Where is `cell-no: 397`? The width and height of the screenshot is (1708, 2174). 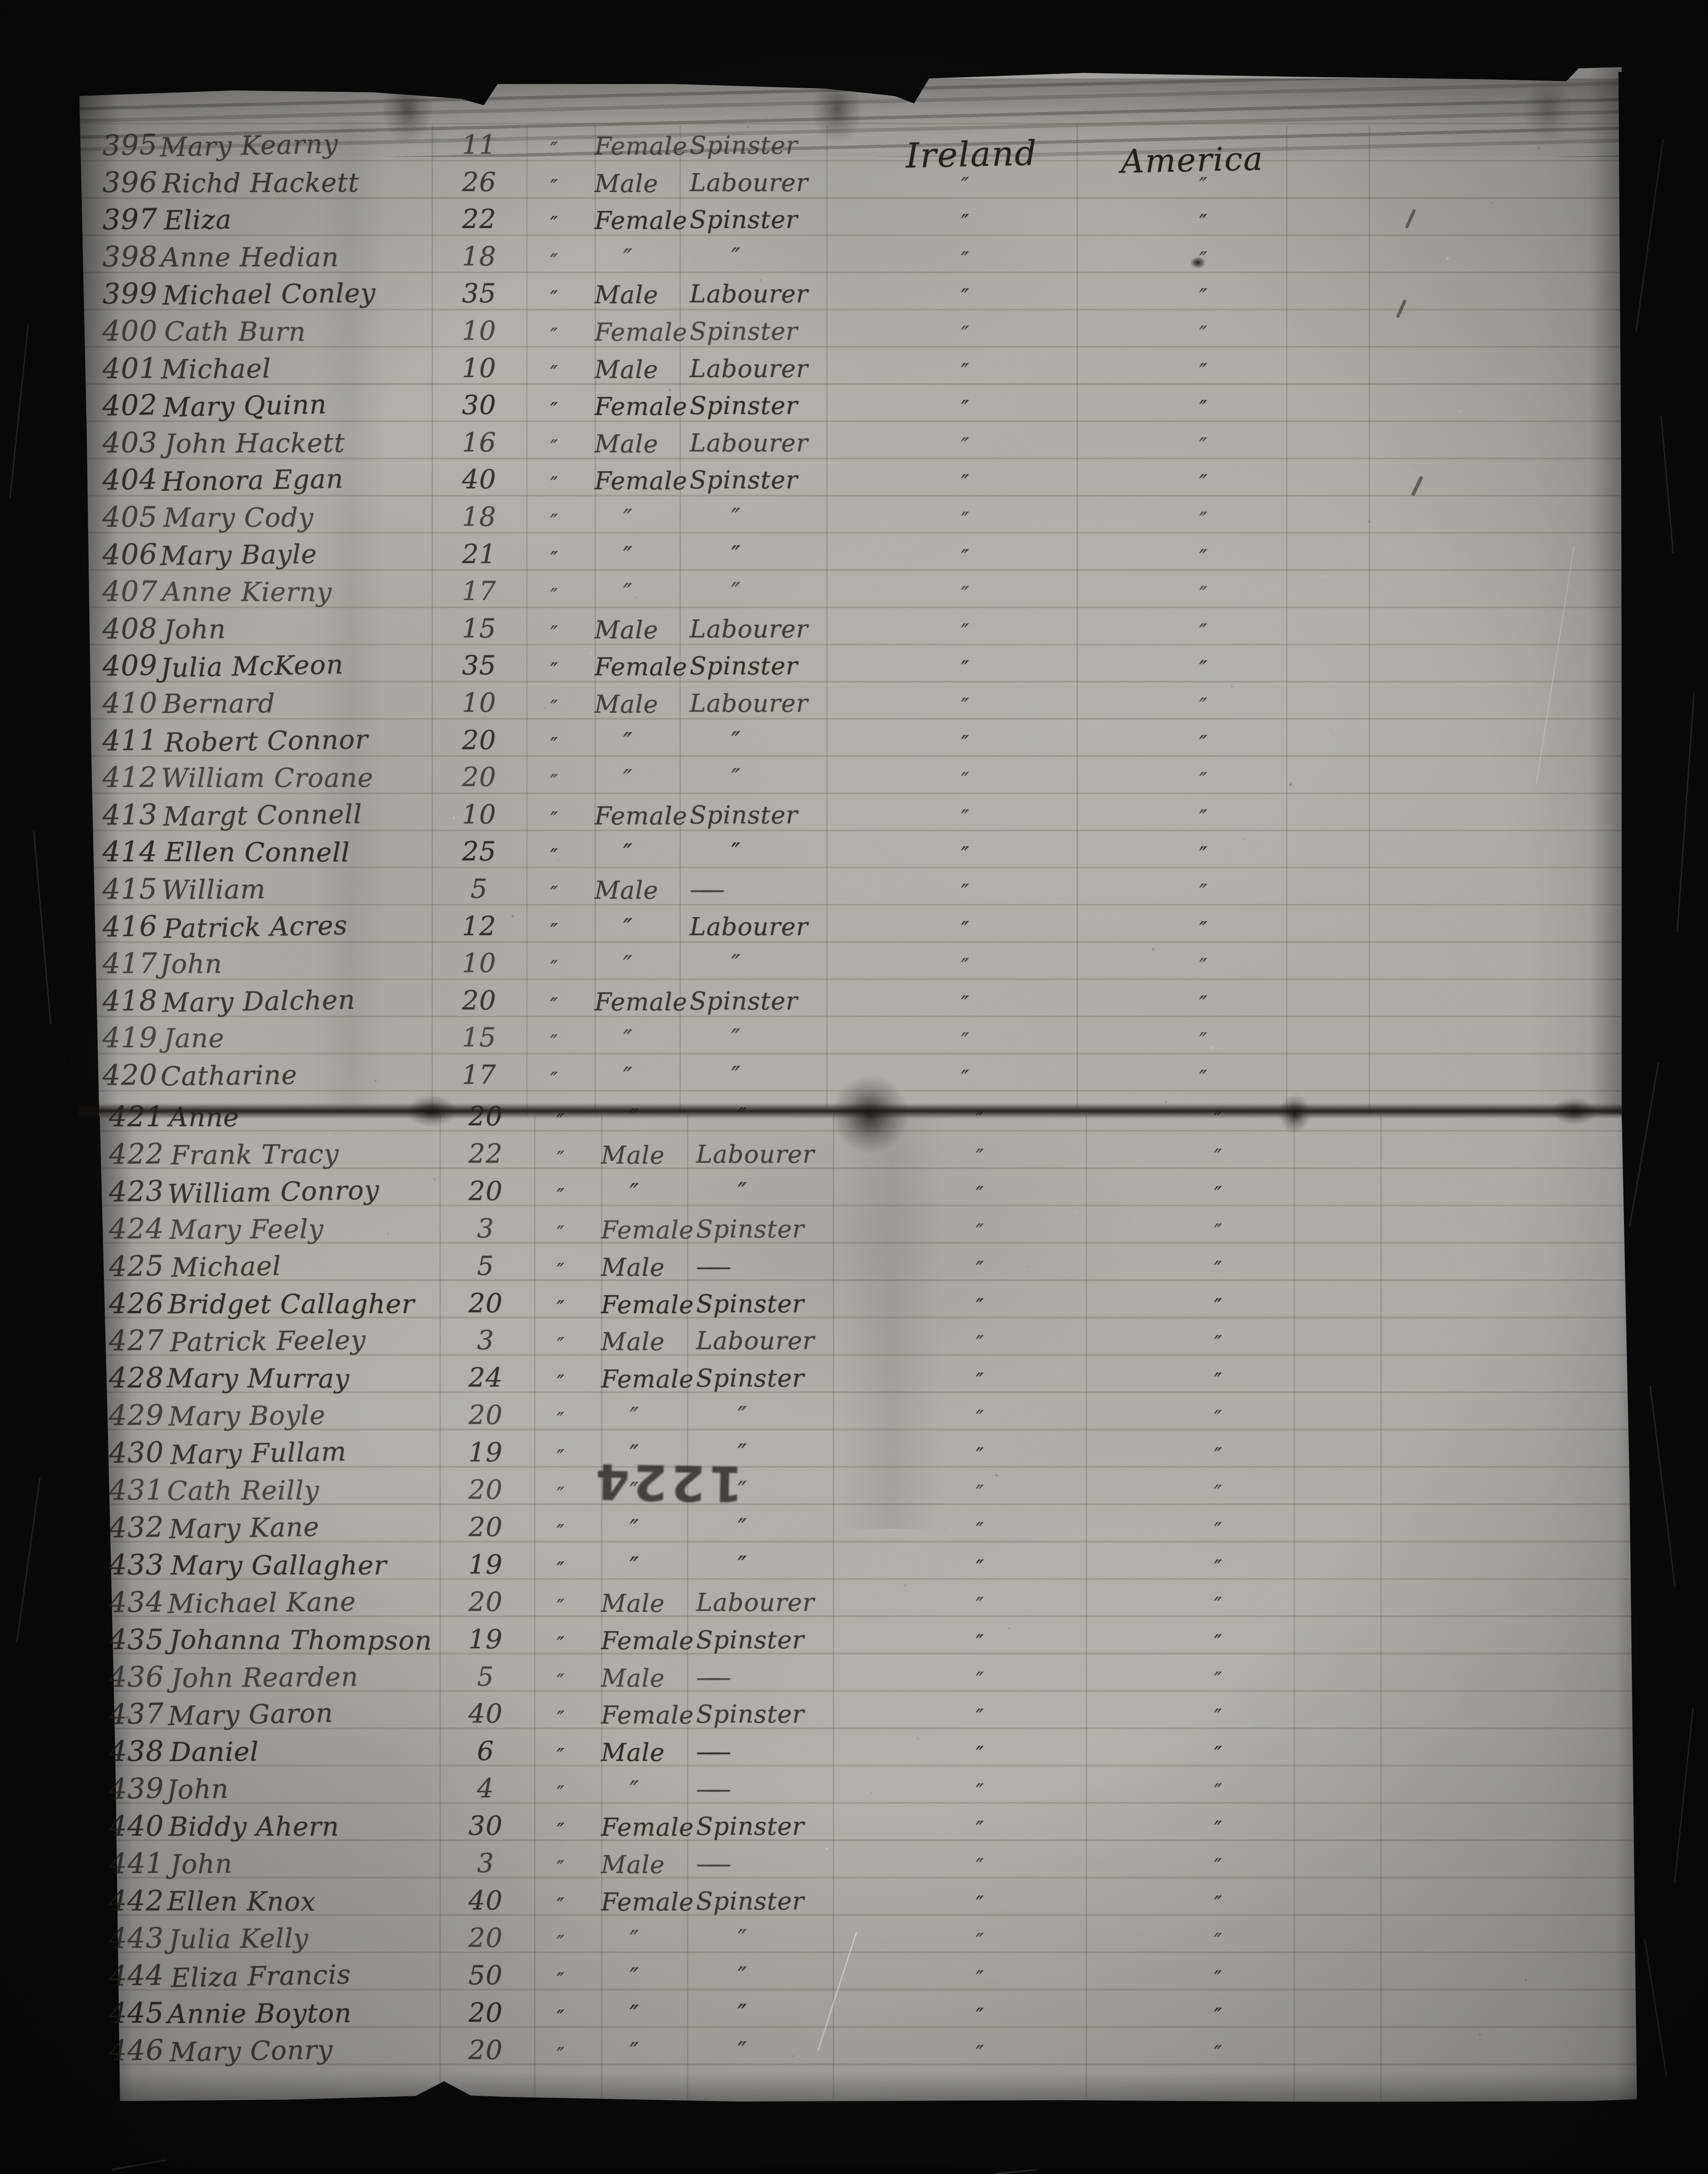
cell-no: 397 is located at coordinates (130, 220).